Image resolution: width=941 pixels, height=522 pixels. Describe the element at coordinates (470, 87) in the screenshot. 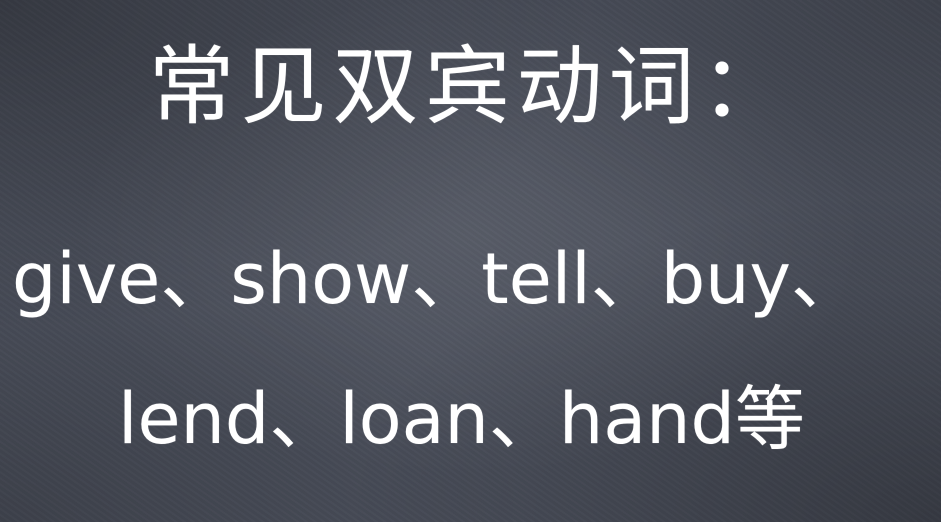

I see `slide-title: 常见双宾动词：` at that location.